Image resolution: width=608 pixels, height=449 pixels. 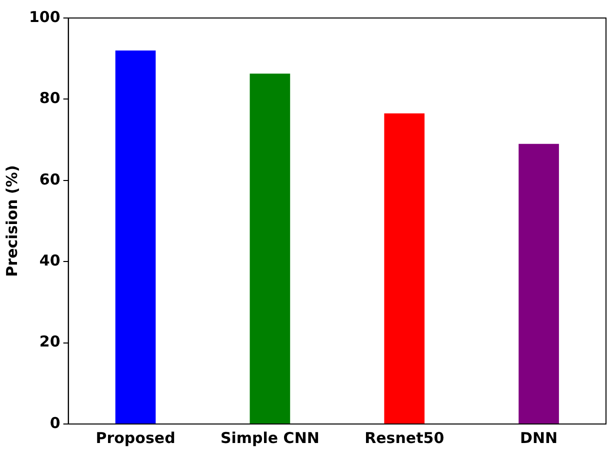 What do you see at coordinates (136, 437) in the screenshot?
I see `x-tick-label: Proposed` at bounding box center [136, 437].